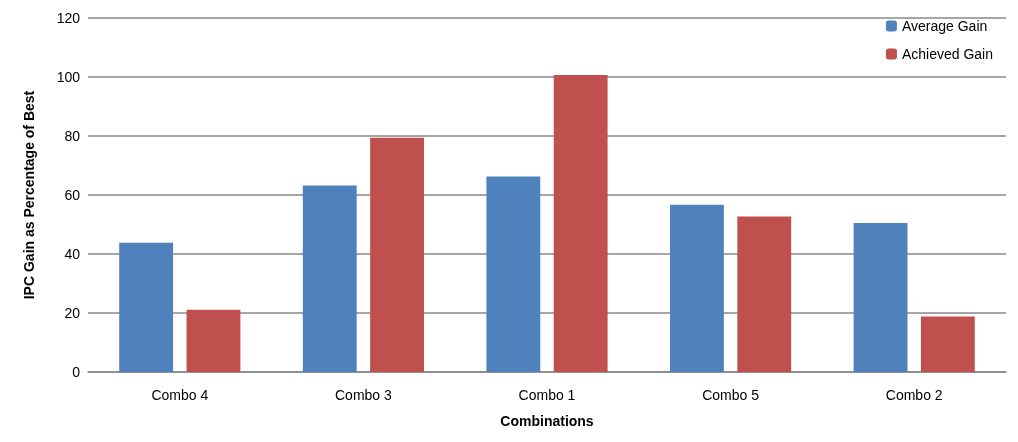 The image size is (1018, 442). Describe the element at coordinates (547, 421) in the screenshot. I see `x-axis-title: Combinations` at that location.